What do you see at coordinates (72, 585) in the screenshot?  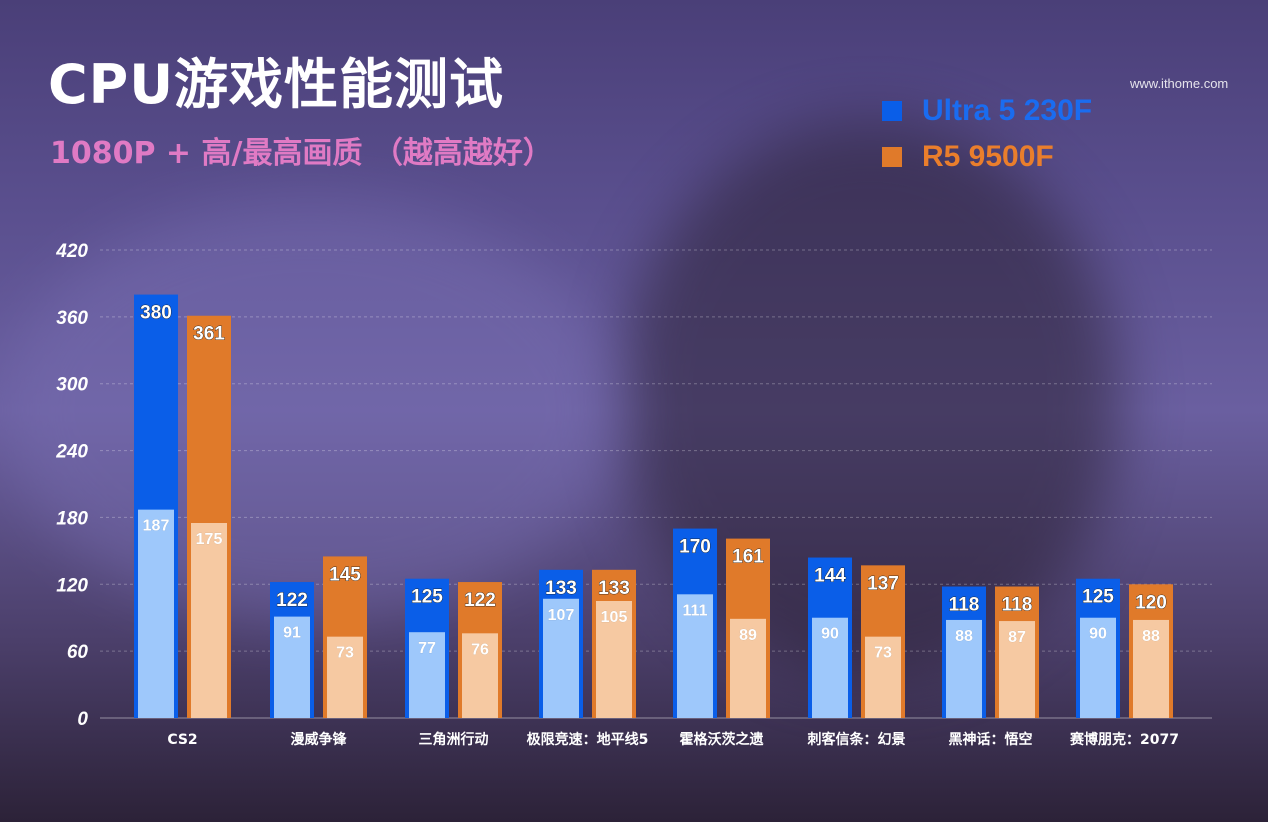 I see `y-tick-label: 120` at bounding box center [72, 585].